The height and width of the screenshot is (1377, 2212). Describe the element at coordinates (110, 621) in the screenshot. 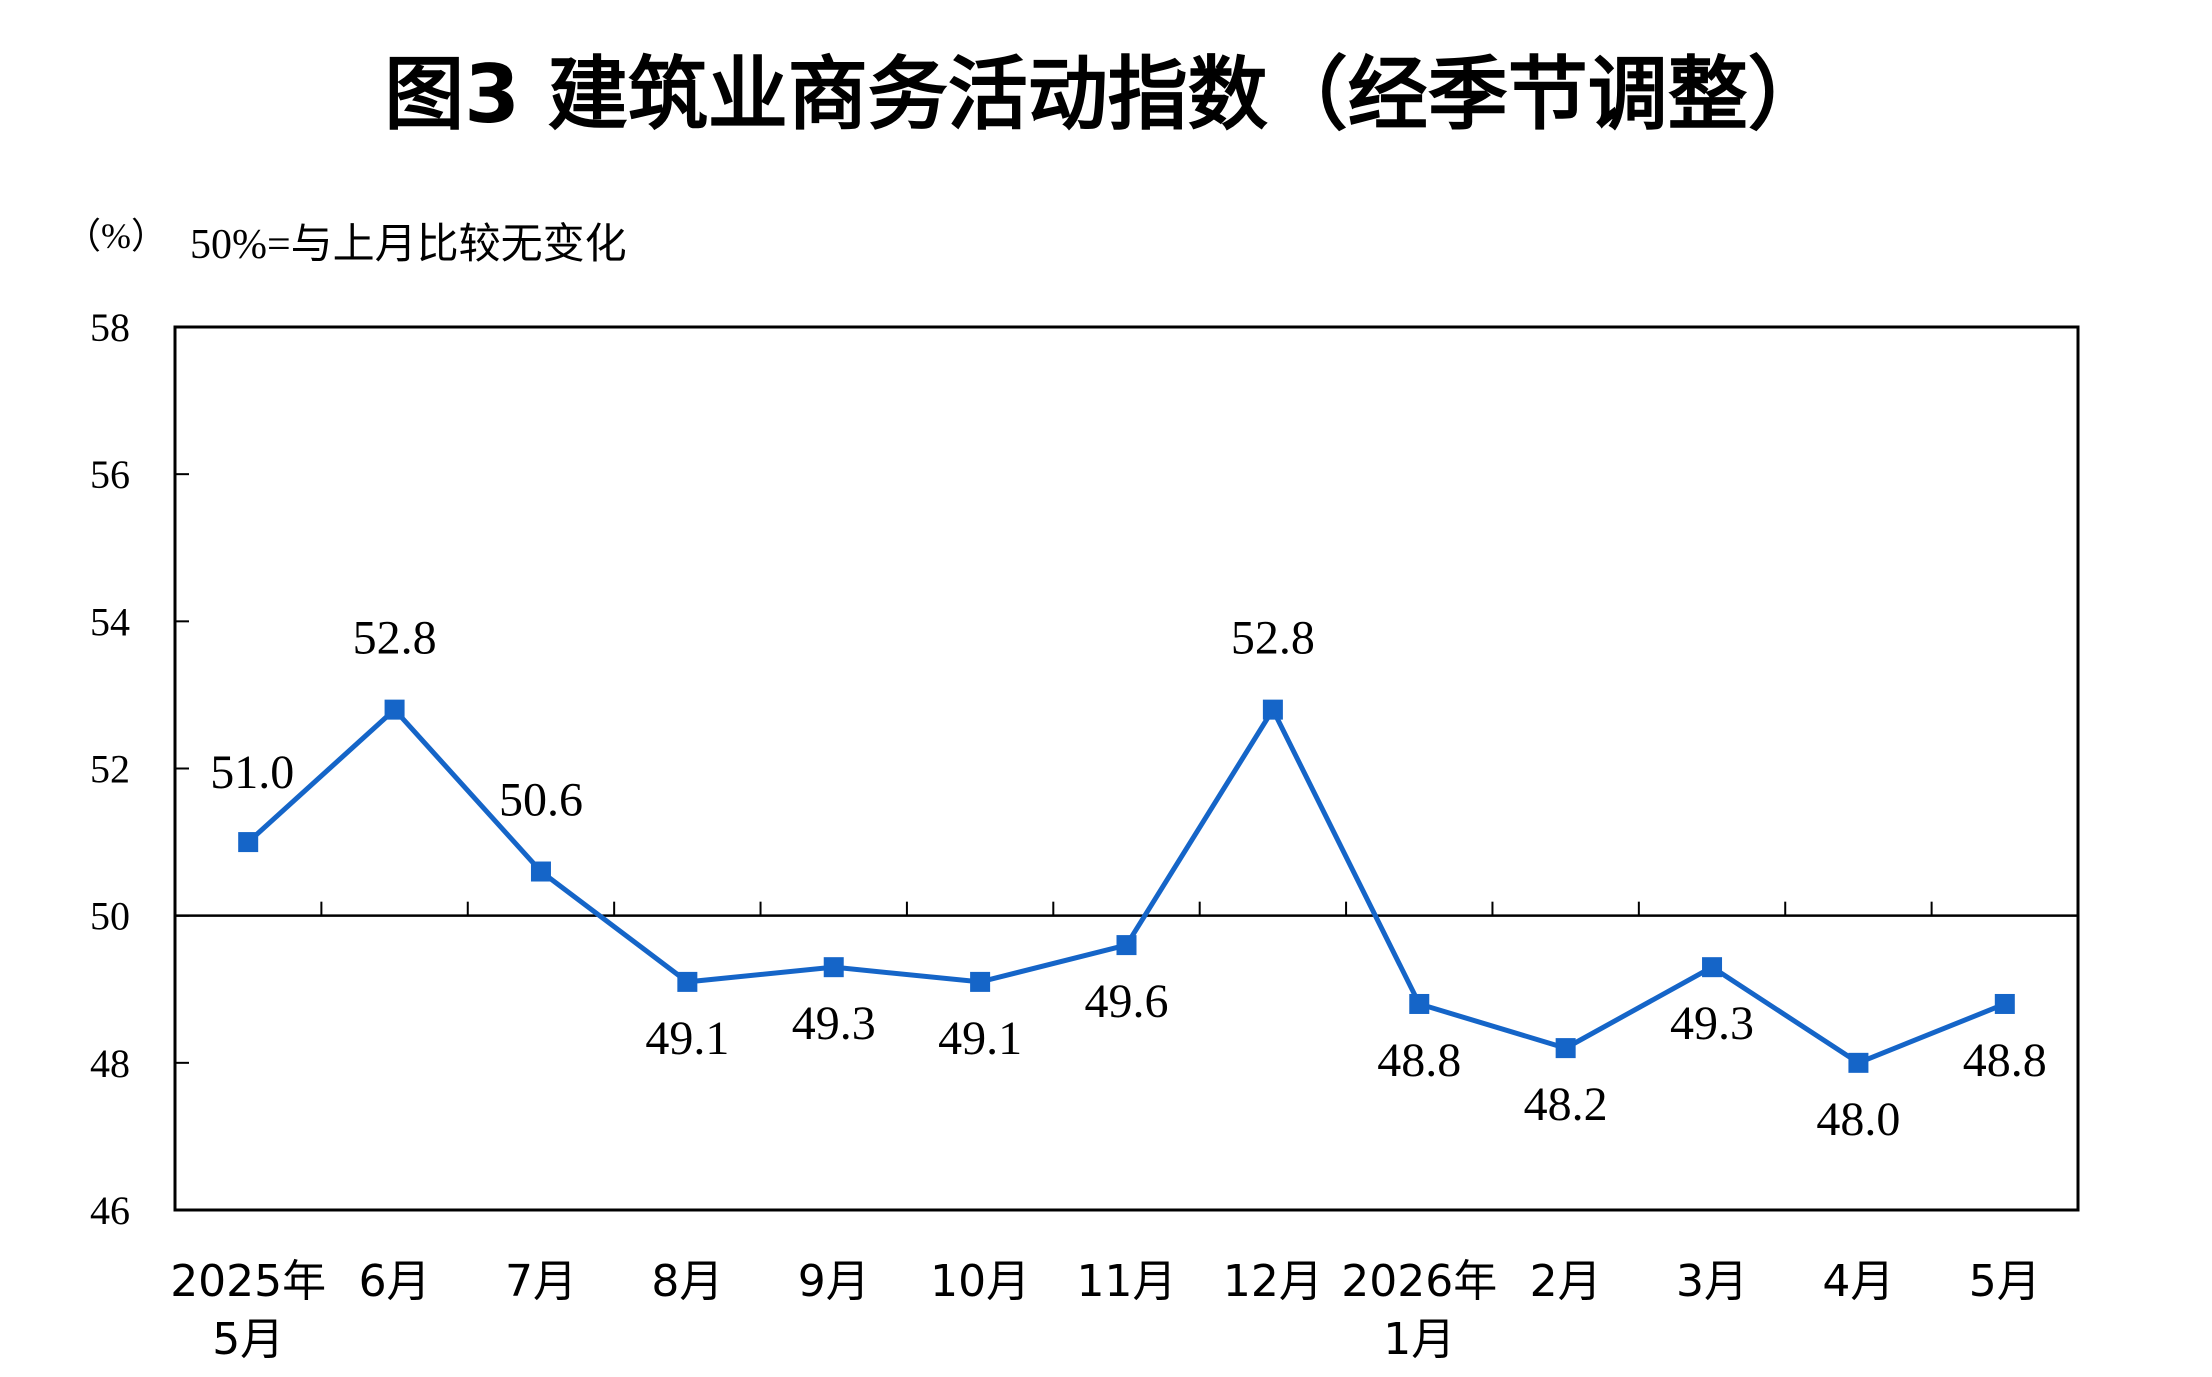

I see `y-tick-label: 54` at that location.